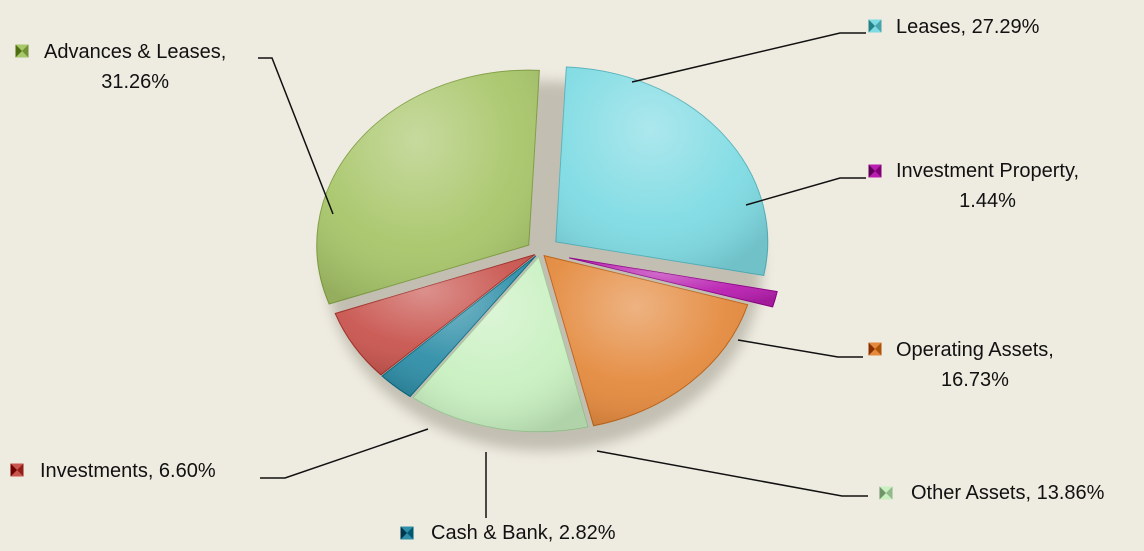  I want to click on pie-slice-cash-bank, so click(459, 326).